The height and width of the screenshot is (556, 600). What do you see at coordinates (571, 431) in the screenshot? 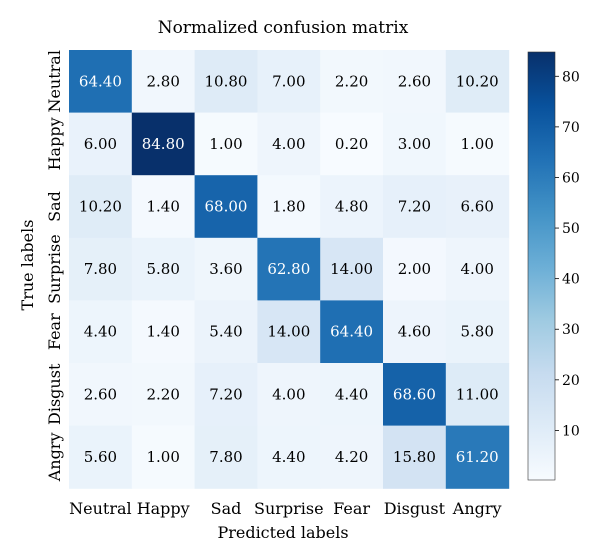
I see `colorbar-tick-label: 10` at bounding box center [571, 431].